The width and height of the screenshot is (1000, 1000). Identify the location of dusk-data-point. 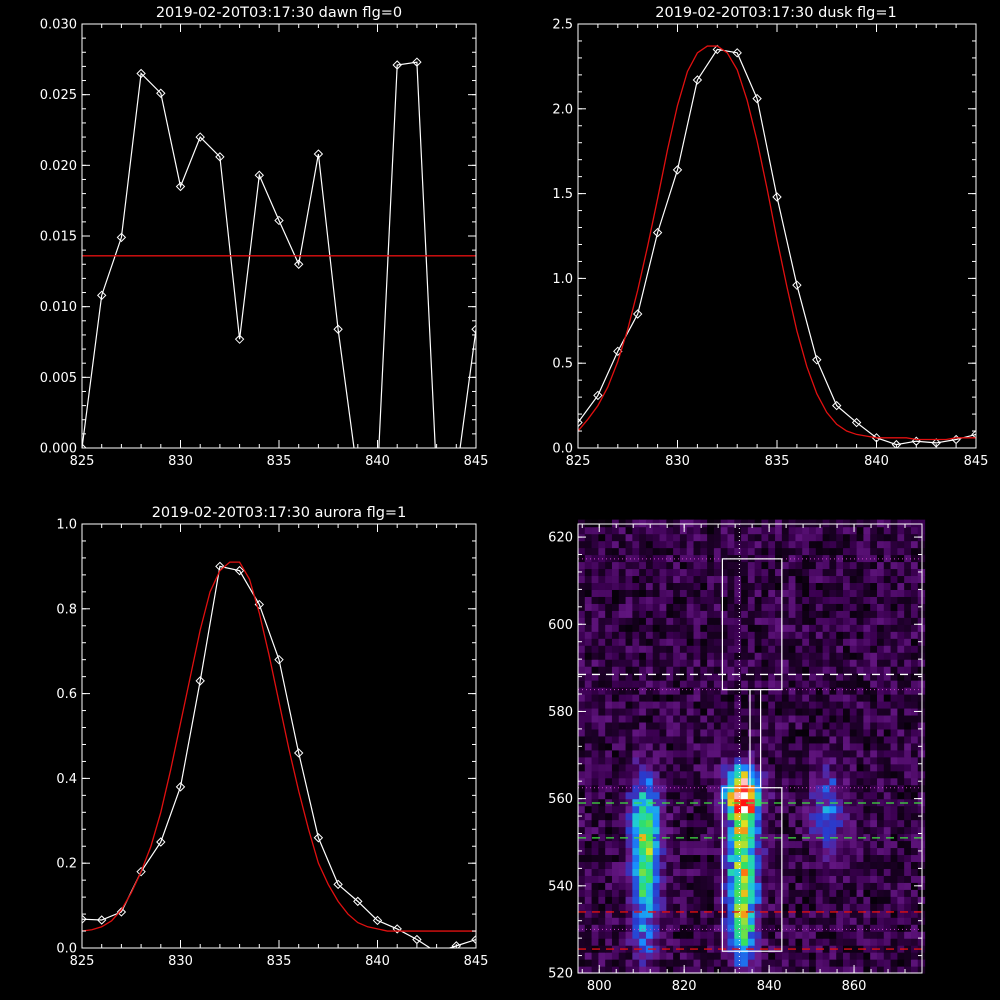
(677, 170).